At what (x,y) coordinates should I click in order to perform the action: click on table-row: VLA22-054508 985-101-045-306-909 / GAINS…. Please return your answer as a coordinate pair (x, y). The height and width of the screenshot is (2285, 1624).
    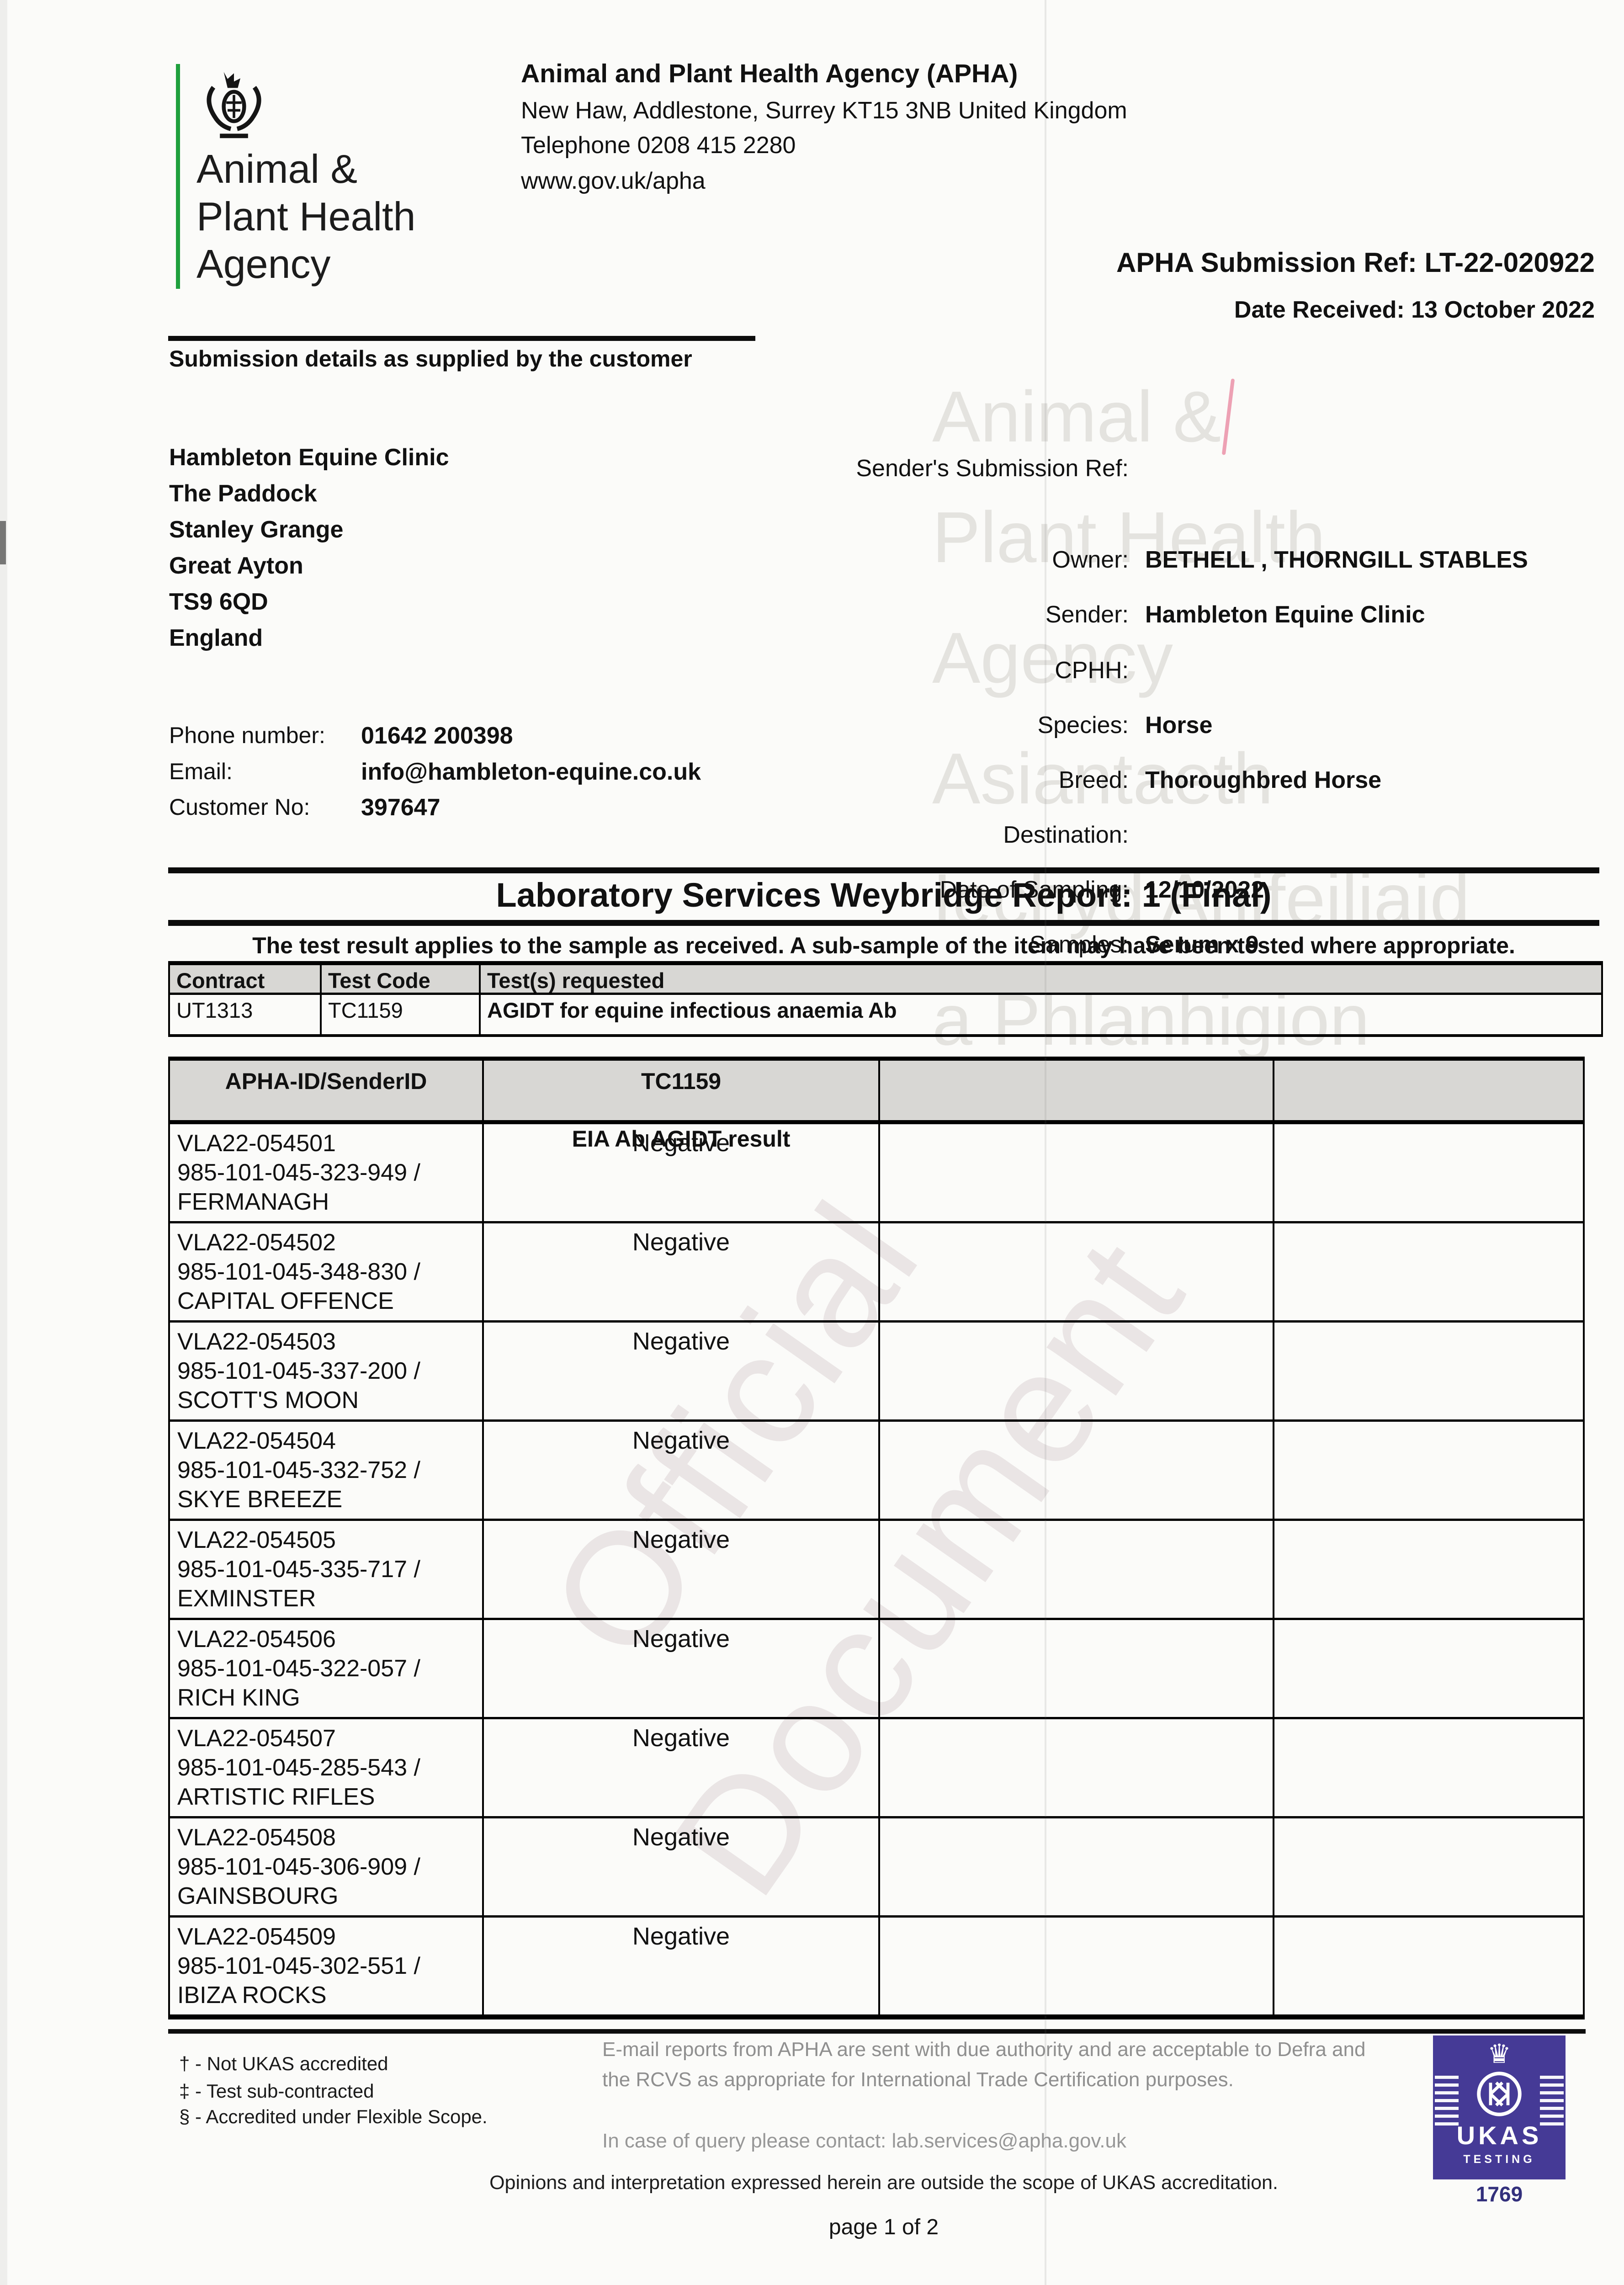
    Looking at the image, I should click on (876, 1868).